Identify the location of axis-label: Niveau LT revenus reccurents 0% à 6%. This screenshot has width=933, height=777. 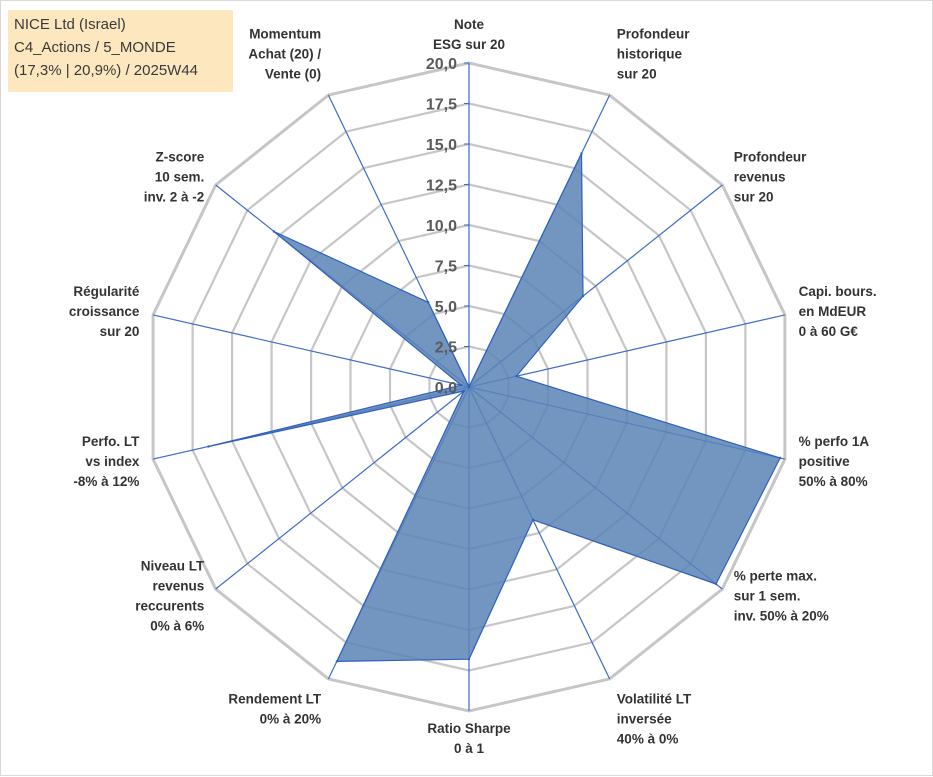
(170, 596).